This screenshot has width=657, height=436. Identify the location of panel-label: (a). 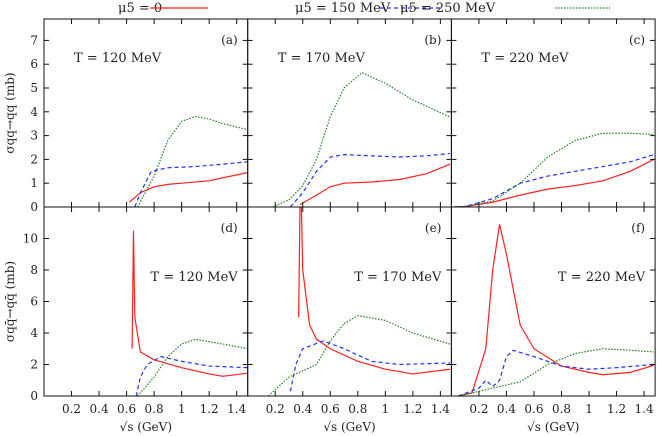
(229, 40).